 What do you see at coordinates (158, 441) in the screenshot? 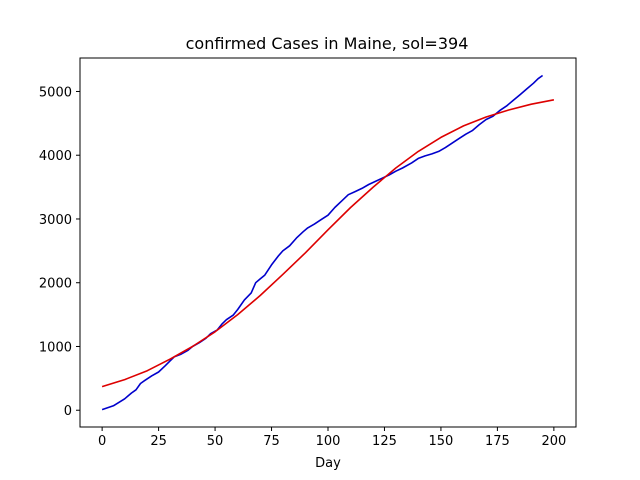
I see `x-tick-label: 25` at bounding box center [158, 441].